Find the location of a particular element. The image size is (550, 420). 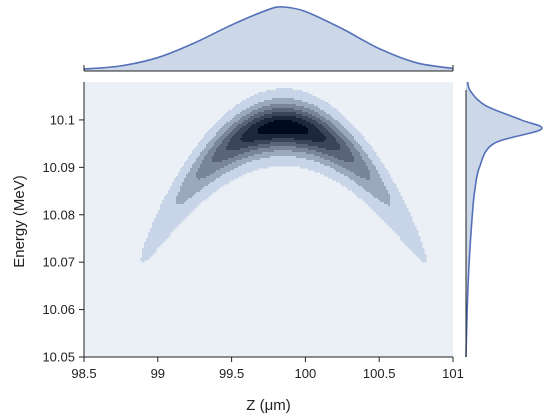

top-marginal-area is located at coordinates (268, 39).